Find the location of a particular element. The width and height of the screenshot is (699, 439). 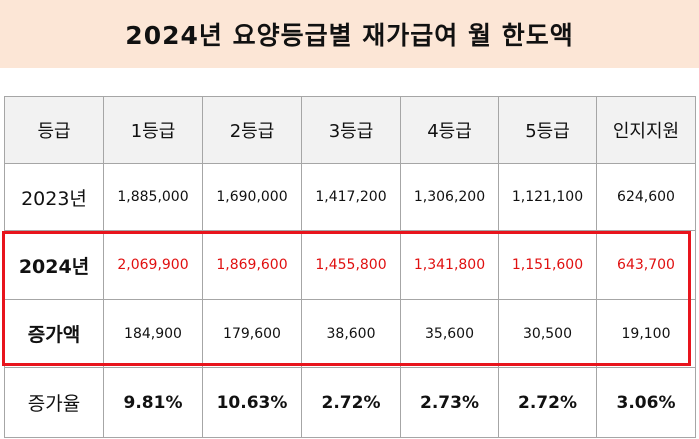

header-grade-2: 2등급 is located at coordinates (252, 130).